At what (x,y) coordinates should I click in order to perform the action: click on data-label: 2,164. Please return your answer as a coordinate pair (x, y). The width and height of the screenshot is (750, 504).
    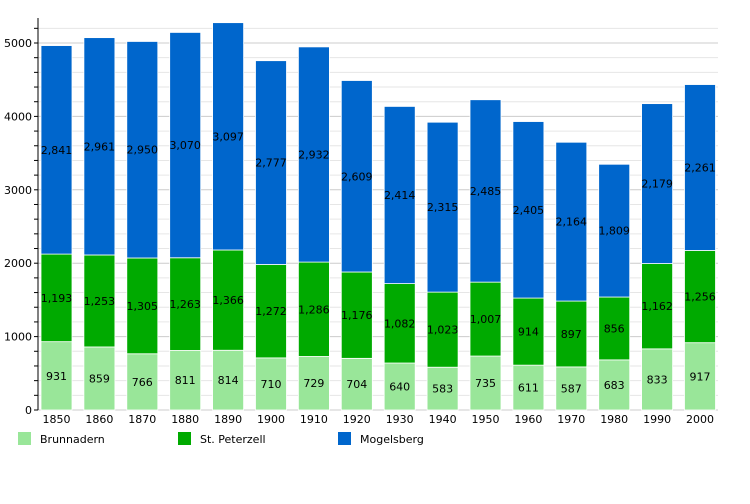
    Looking at the image, I should click on (572, 222).